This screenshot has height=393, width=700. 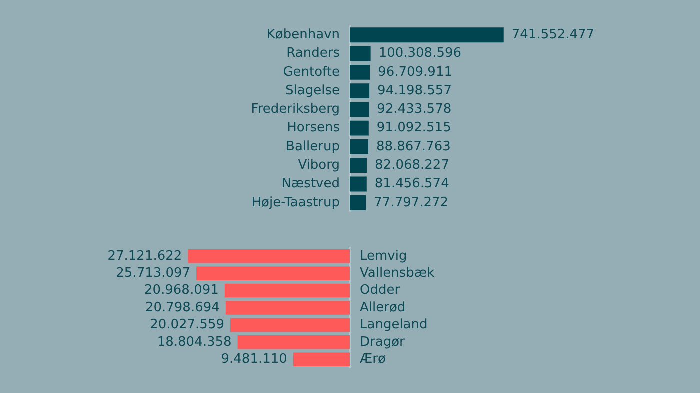 What do you see at coordinates (182, 308) in the screenshot?
I see `data-label: 20.798.694` at bounding box center [182, 308].